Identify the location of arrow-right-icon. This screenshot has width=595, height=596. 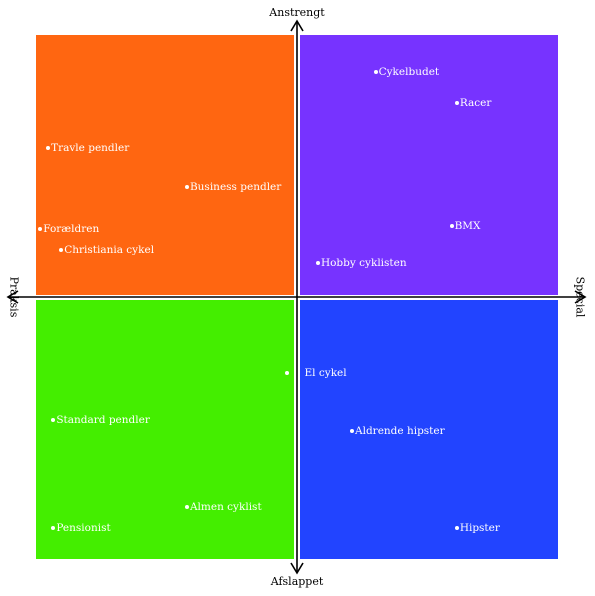
(580, 297).